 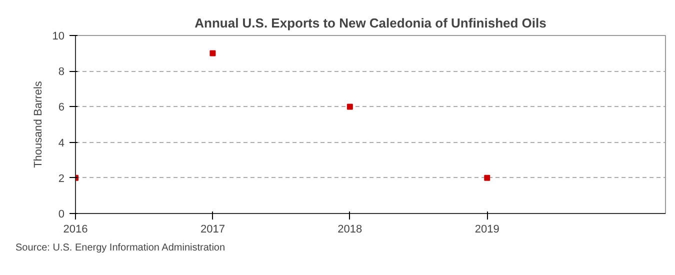 I want to click on y-tick-label: 6, so click(x=61, y=108).